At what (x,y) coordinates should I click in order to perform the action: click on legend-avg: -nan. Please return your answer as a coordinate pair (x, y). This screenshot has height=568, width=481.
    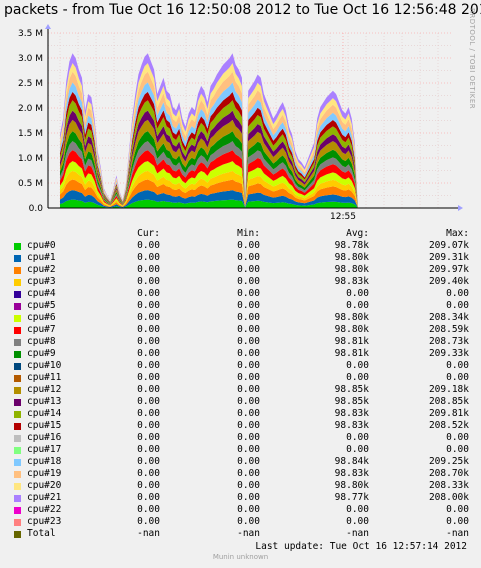
    Looking at the image, I should click on (357, 533).